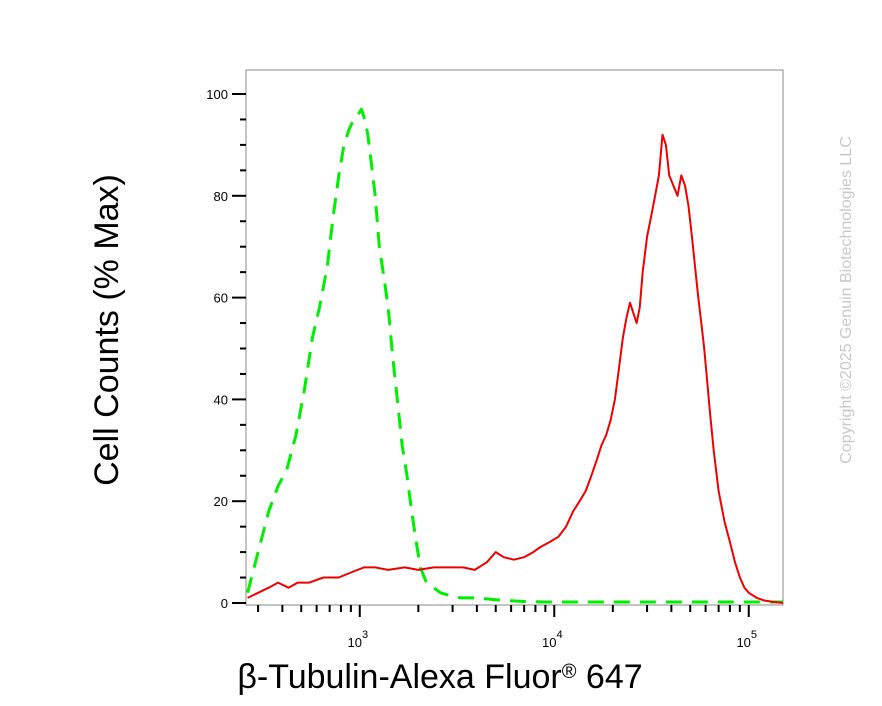 This screenshot has width=882, height=706. Describe the element at coordinates (746, 639) in the screenshot. I see `x-tick-label: 10⁵` at that location.